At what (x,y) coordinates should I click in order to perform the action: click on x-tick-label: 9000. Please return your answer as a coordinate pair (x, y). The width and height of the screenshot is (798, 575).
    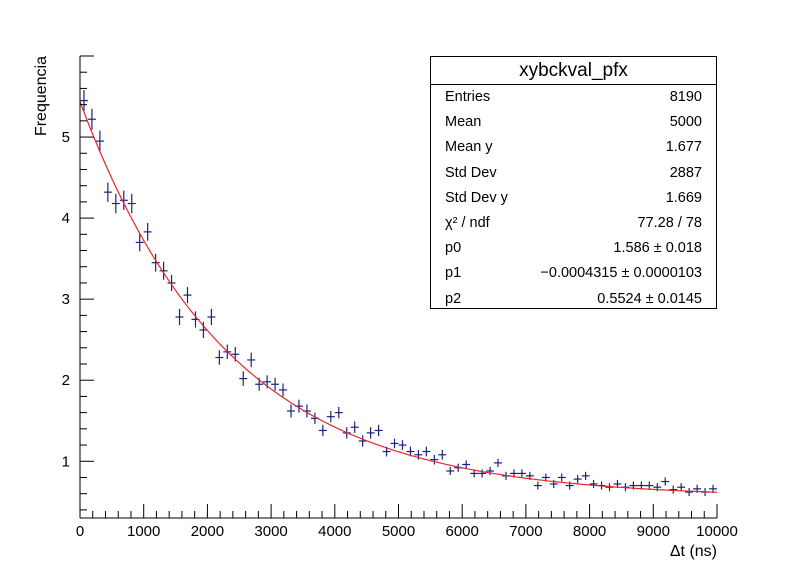
    Looking at the image, I should click on (653, 531).